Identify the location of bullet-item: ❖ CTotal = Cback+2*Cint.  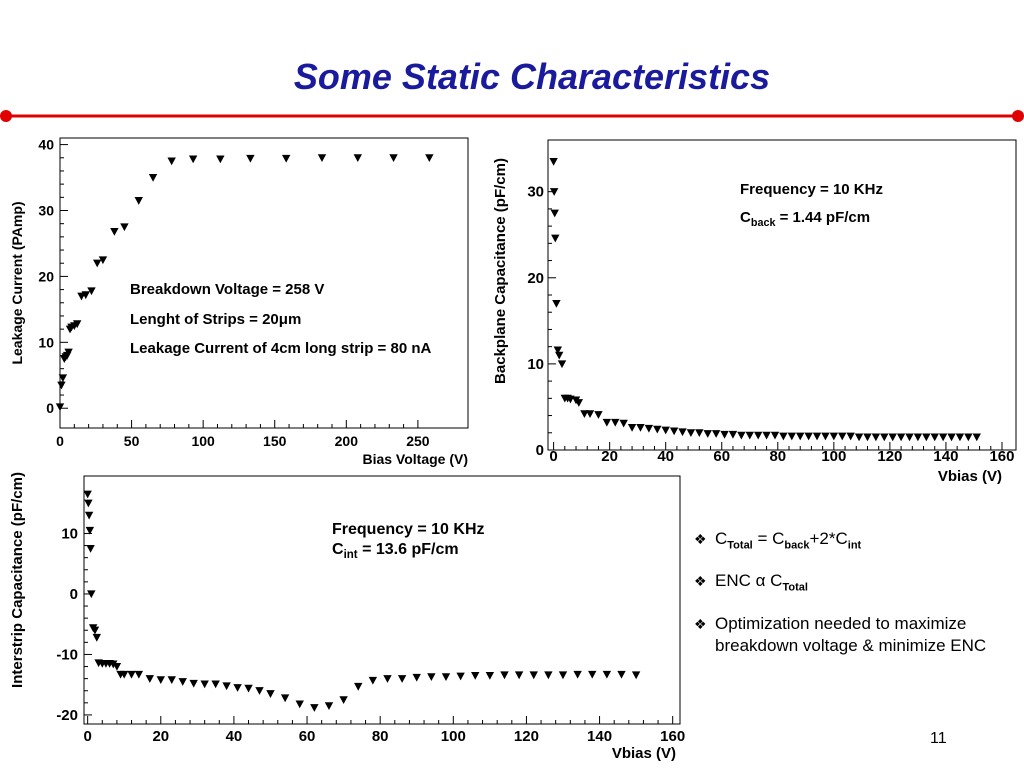
(778, 540).